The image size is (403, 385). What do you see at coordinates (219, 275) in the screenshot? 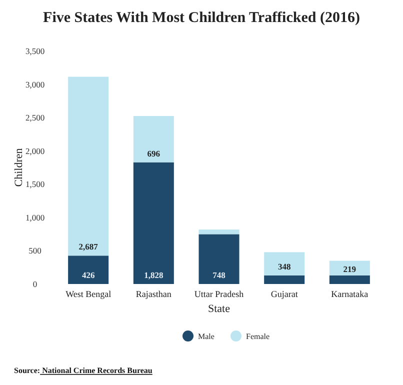
I see `data-label: 748` at bounding box center [219, 275].